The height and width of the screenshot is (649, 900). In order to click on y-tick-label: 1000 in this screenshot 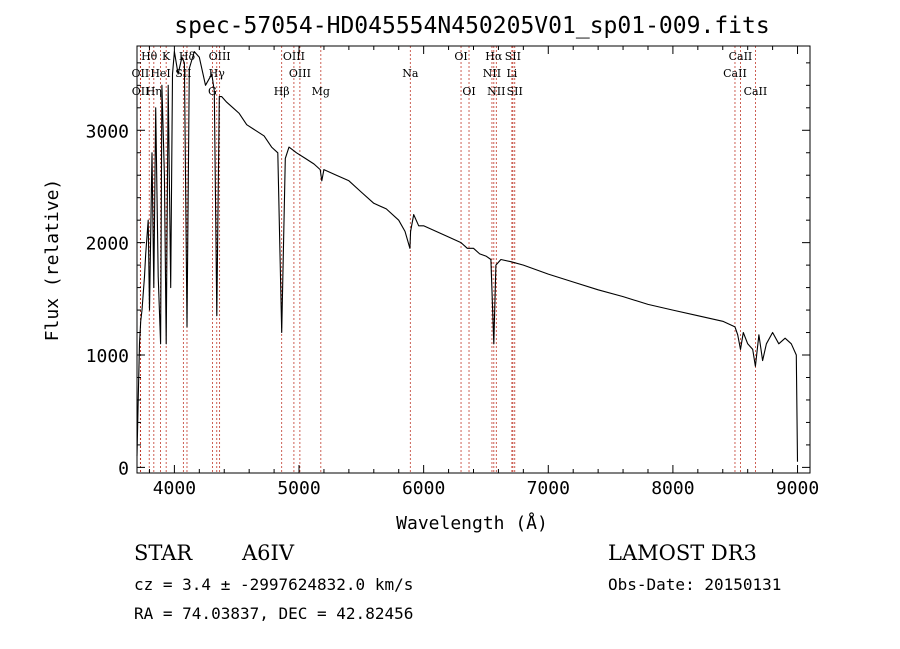, I will do `click(107, 356)`.